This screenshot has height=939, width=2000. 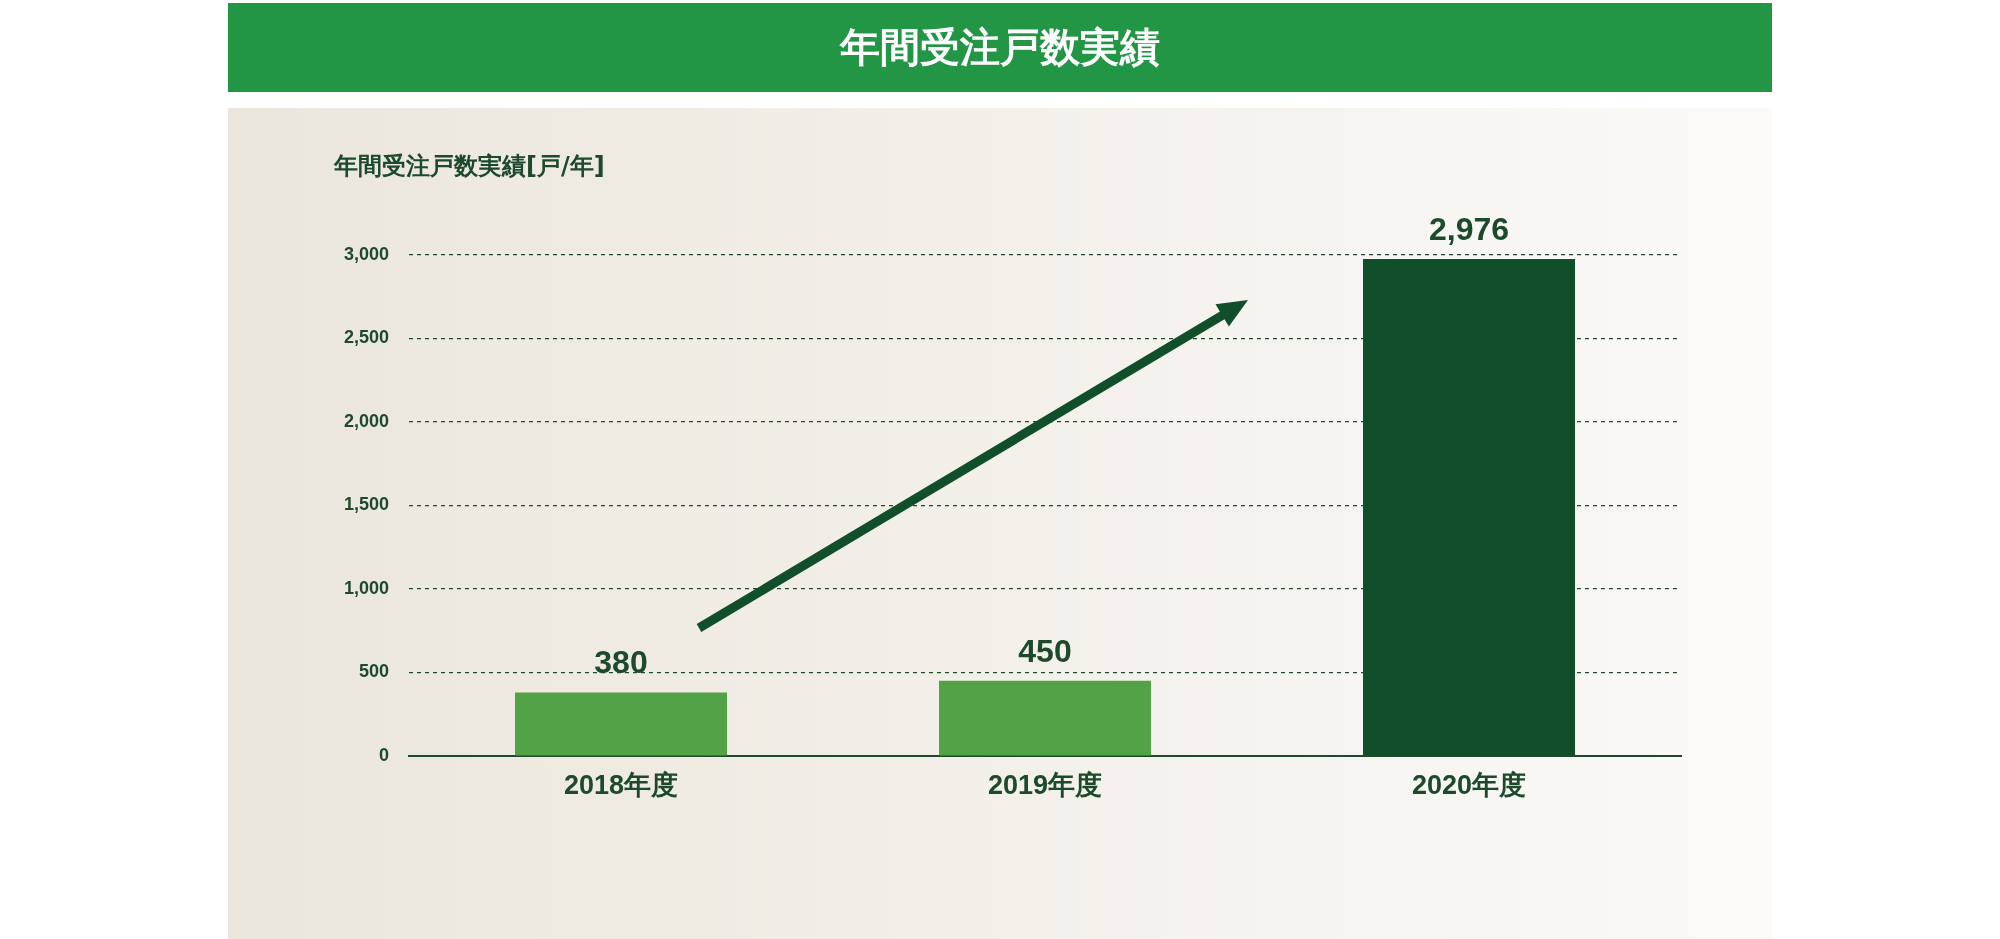 I want to click on y-axis-title: 年間受注戸数実績[戸/年], so click(x=469, y=166).